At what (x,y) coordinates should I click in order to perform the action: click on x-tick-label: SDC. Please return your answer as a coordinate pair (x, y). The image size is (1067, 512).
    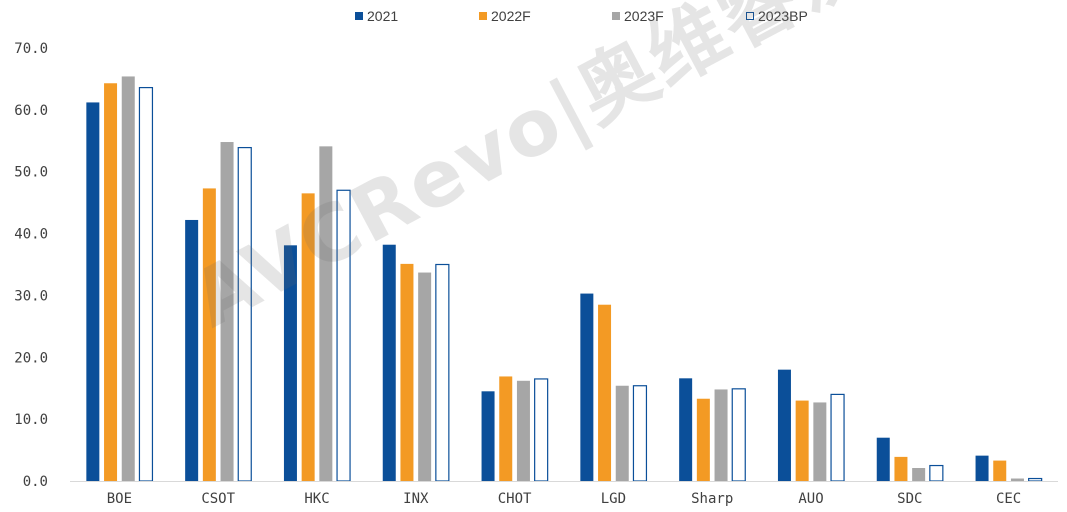
    Looking at the image, I should click on (909, 499).